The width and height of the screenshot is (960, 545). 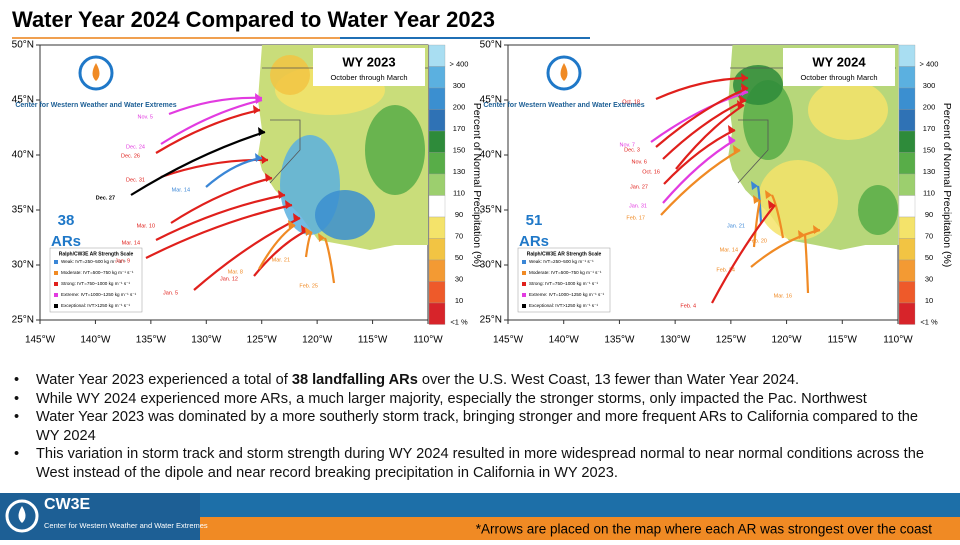 What do you see at coordinates (96, 72) in the screenshot?
I see `map-logo-drop` at bounding box center [96, 72].